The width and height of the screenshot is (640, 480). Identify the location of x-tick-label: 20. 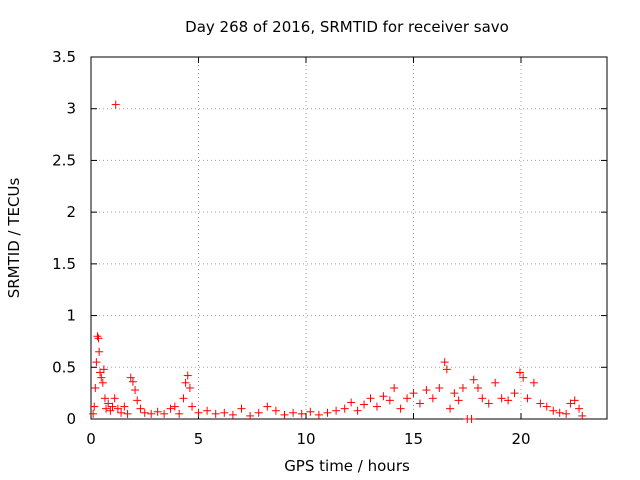
(520, 439).